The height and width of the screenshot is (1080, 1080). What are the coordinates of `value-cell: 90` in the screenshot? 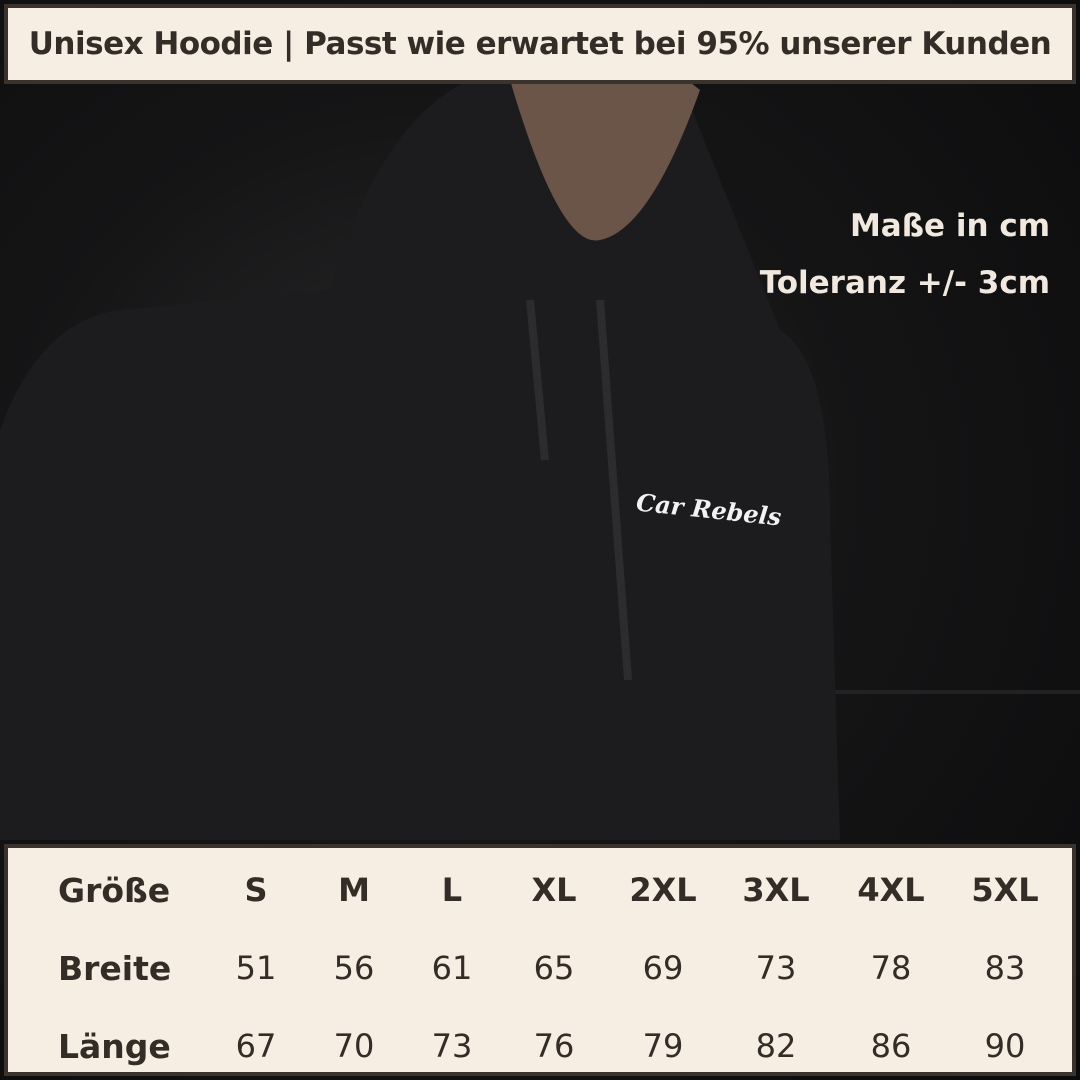 It's located at (1005, 1046).